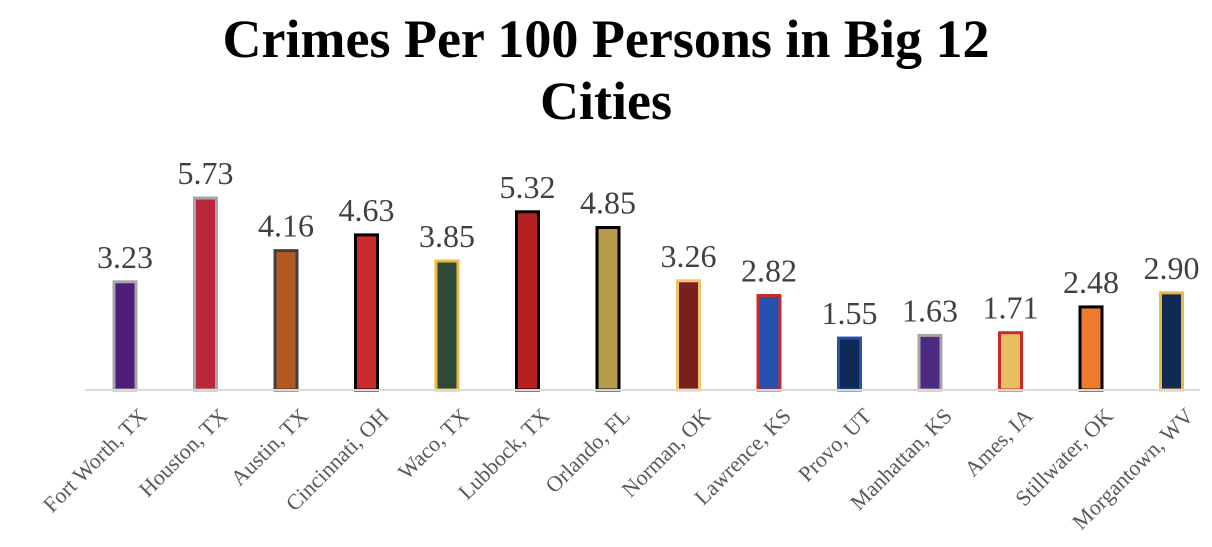 The height and width of the screenshot is (547, 1212). Describe the element at coordinates (1091, 348) in the screenshot. I see `bar-stillwater-ok` at that location.